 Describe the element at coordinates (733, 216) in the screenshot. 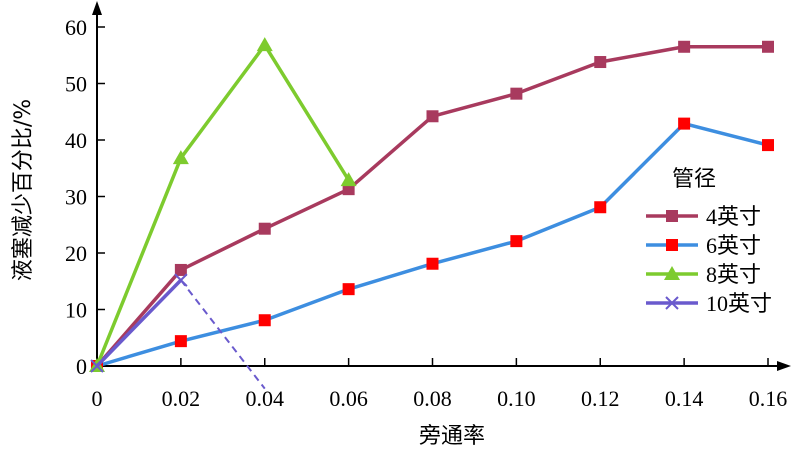

I see `legend-label: 4英寸` at that location.